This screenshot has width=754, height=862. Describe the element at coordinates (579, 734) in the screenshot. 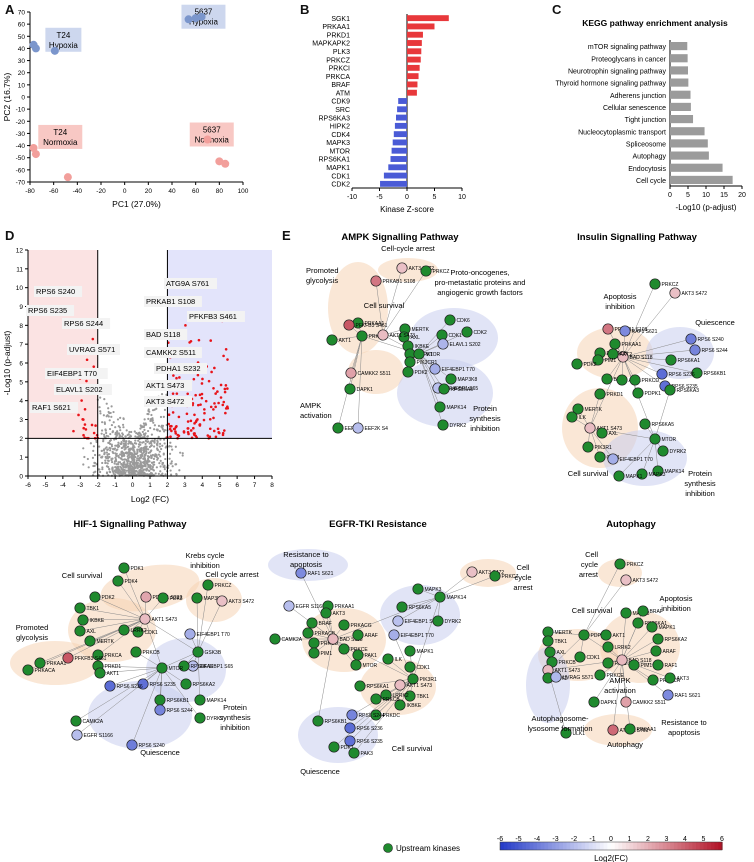

I see `network-node-label: ULK1` at that location.